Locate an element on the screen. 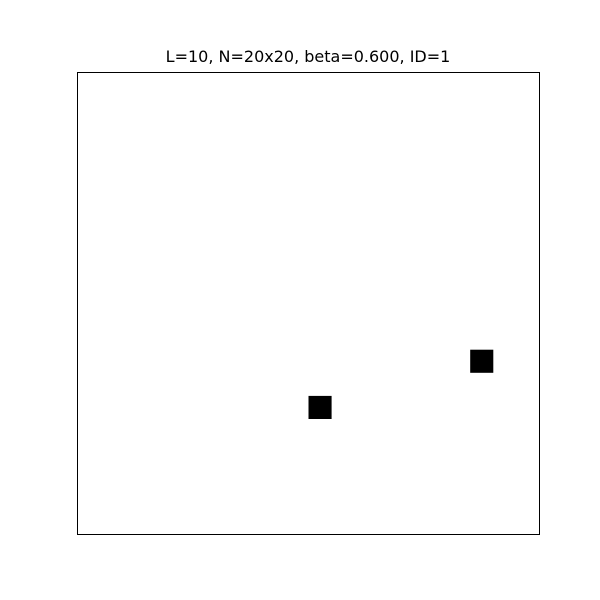 This screenshot has width=600, height=600. chart-title: L=10, N=20x20, beta=0.600, ID=1 is located at coordinates (308, 56).